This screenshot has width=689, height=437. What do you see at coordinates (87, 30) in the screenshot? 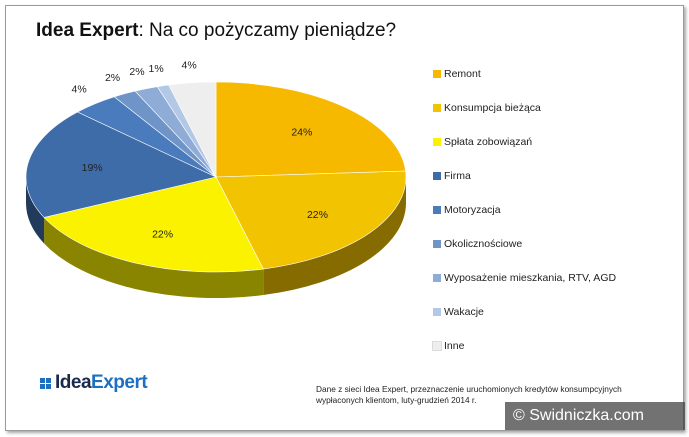
I see `chart-title-brand: Idea Expert` at bounding box center [87, 30].